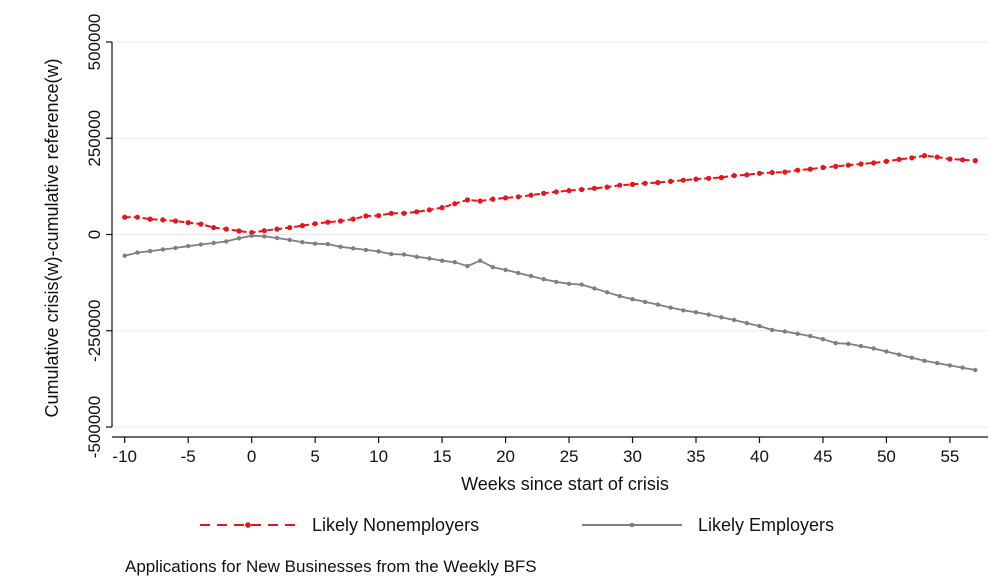 The width and height of the screenshot is (1002, 586). Describe the element at coordinates (378, 456) in the screenshot. I see `x-tick-label: 10` at that location.